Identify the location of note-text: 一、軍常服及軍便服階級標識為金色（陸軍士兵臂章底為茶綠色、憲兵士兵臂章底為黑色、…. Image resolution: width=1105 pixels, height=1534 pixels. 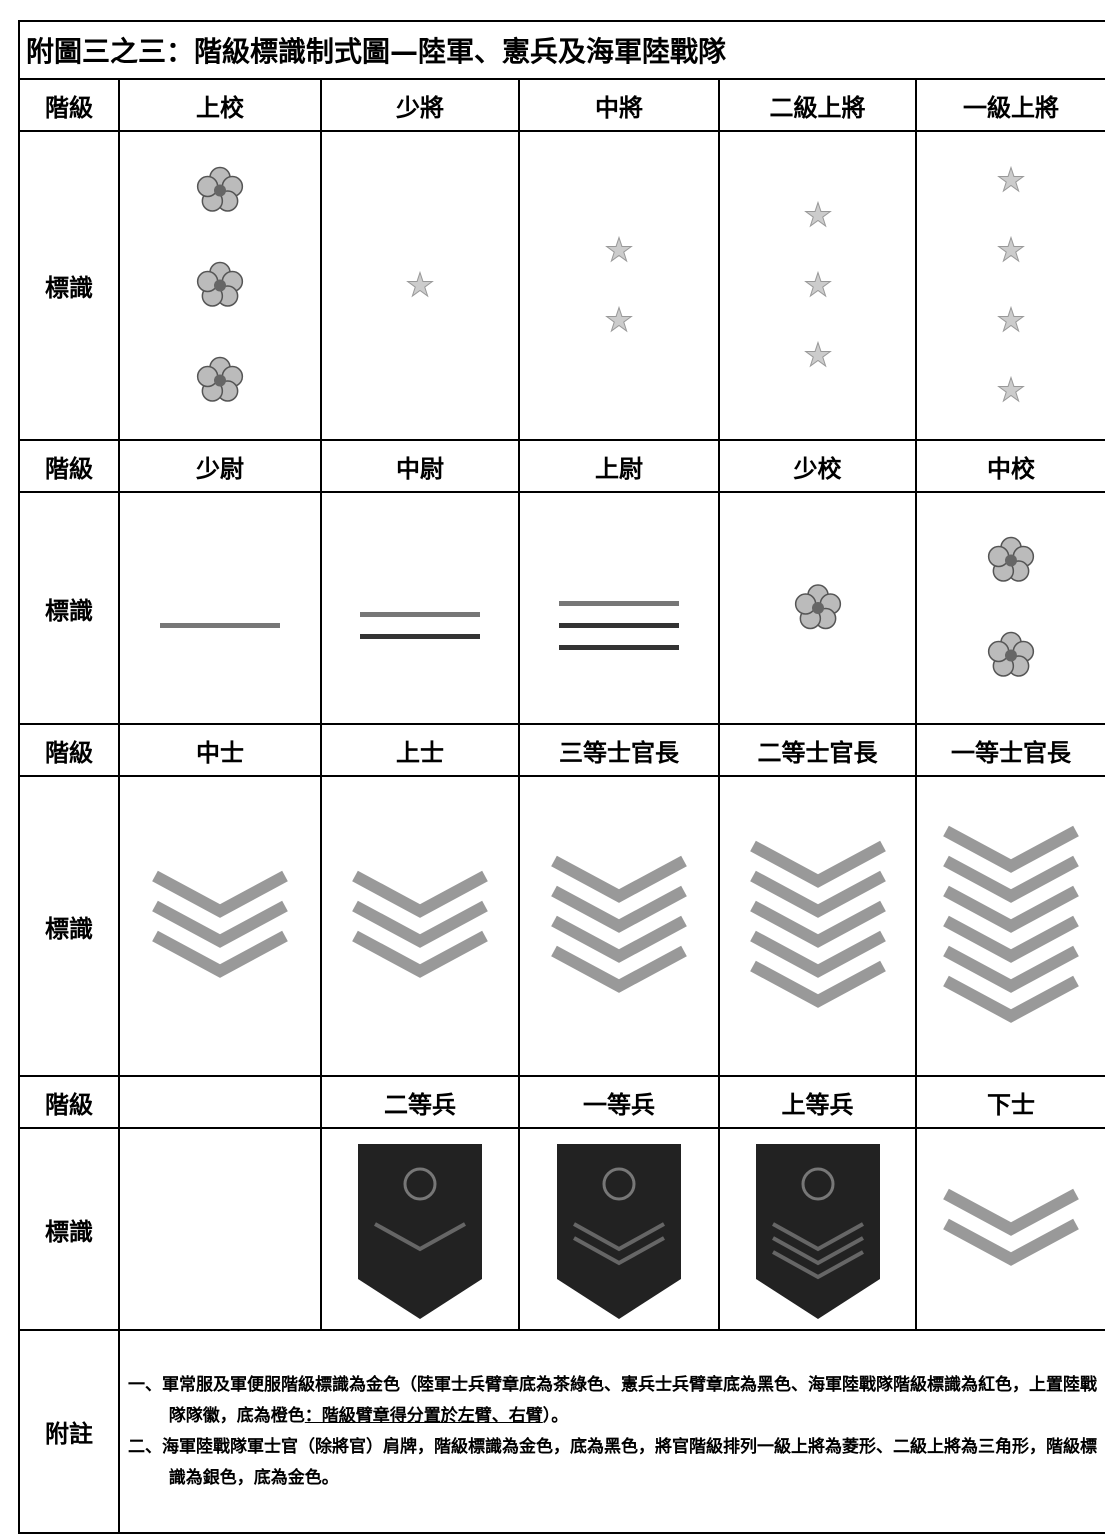
(612, 1400).